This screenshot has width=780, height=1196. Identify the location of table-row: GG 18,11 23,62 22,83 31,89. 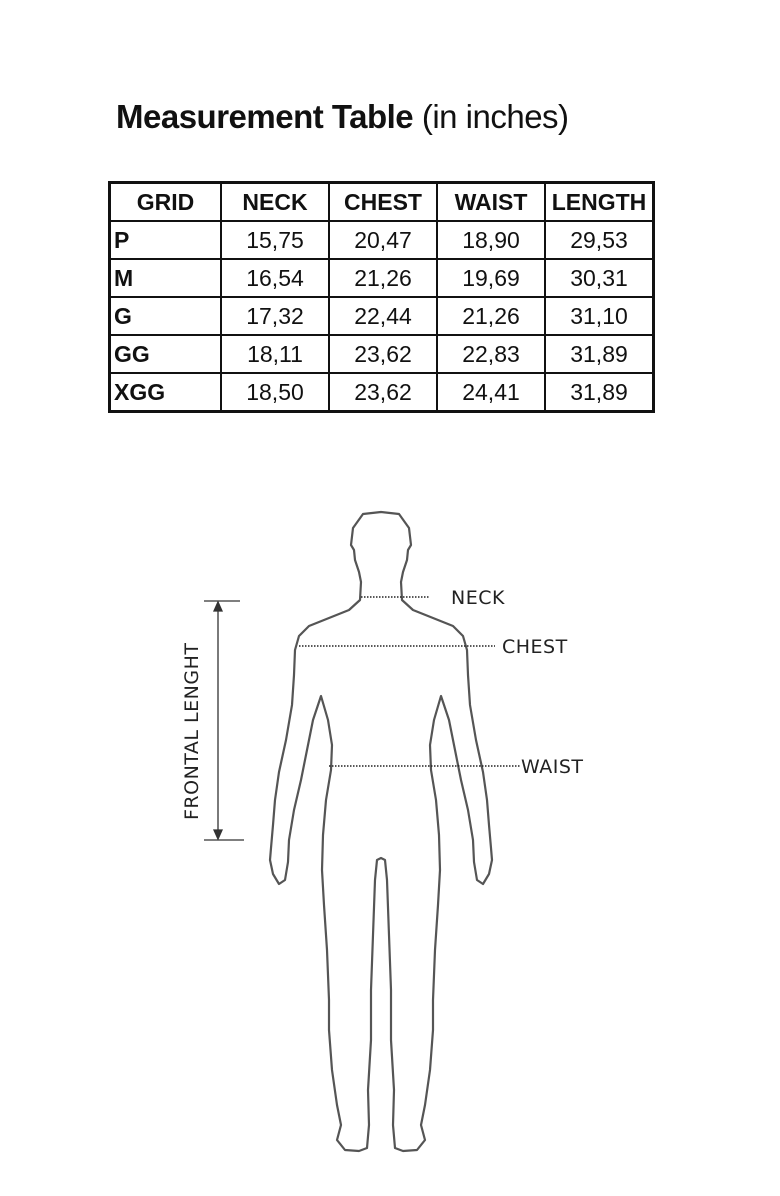
(381, 354).